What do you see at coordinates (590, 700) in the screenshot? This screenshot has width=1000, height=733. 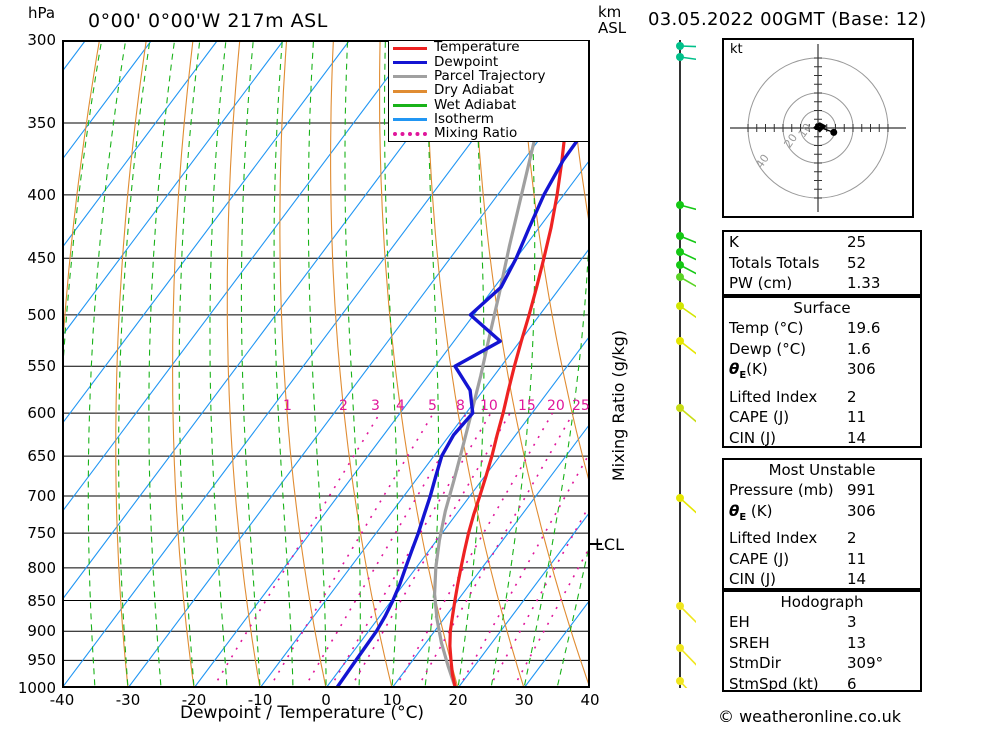 I see `temp-tick-40: 40` at bounding box center [590, 700].